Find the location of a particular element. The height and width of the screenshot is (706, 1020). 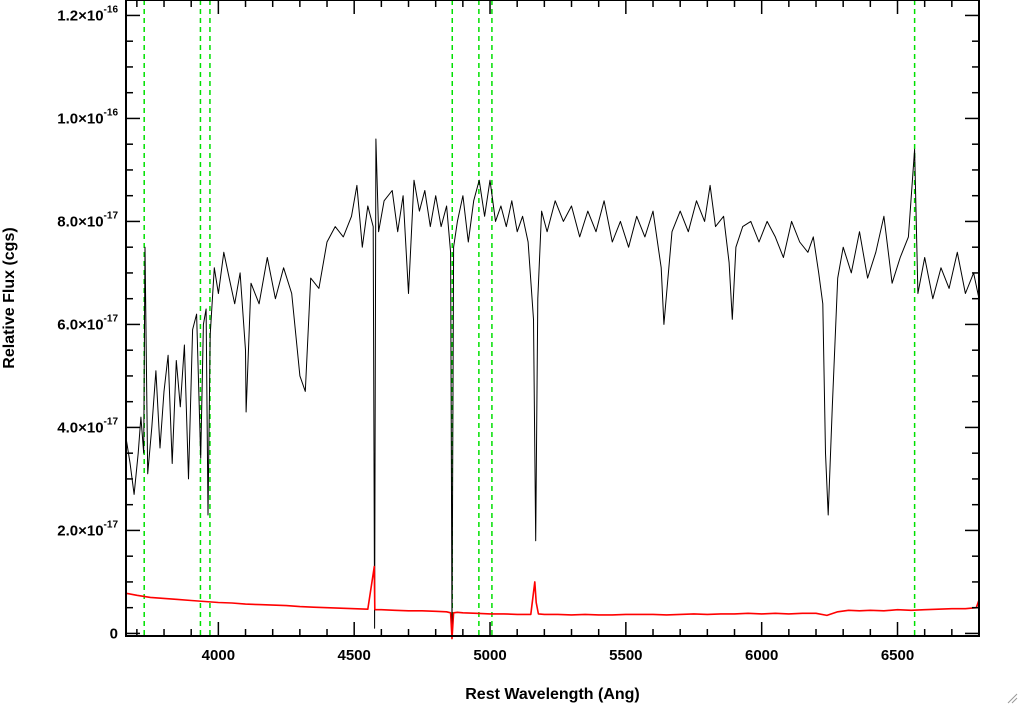

y-tick-label: 0 is located at coordinates (114, 633).